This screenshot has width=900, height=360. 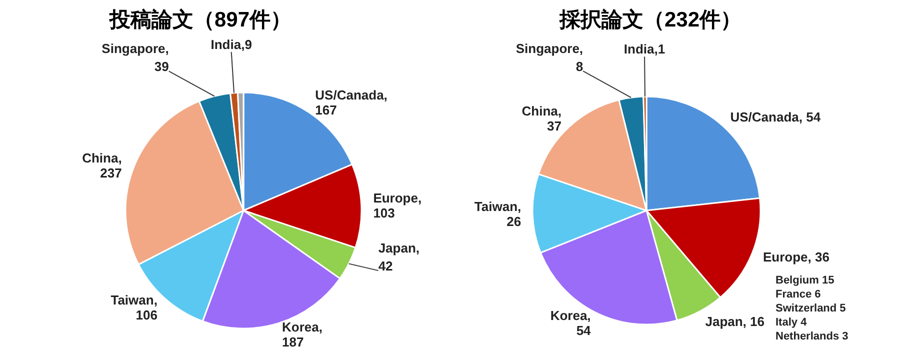 I want to click on text: Italy 4, so click(x=792, y=322).